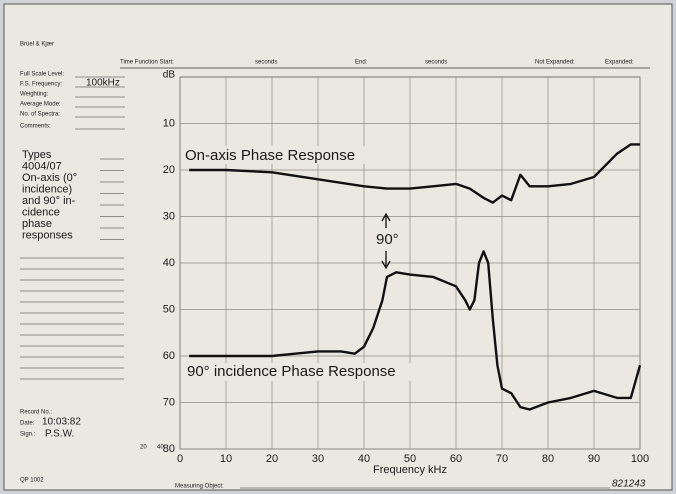 This screenshot has height=494, width=676. I want to click on field-label: Date:, so click(27, 424).